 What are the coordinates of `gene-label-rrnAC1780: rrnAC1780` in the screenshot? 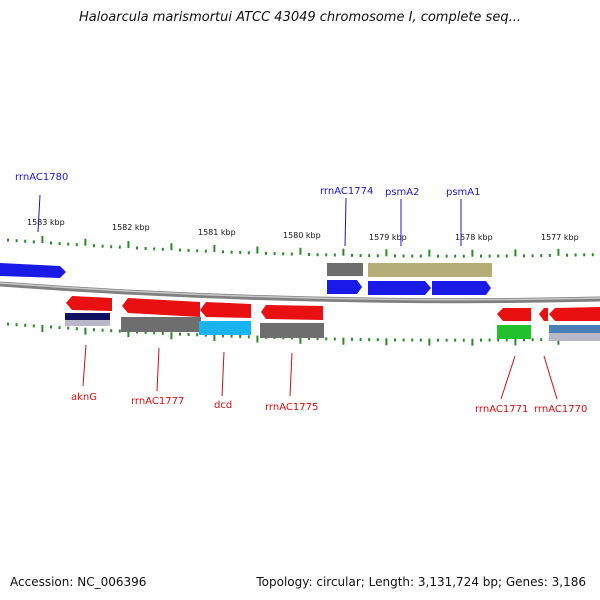 It's located at (41, 177).